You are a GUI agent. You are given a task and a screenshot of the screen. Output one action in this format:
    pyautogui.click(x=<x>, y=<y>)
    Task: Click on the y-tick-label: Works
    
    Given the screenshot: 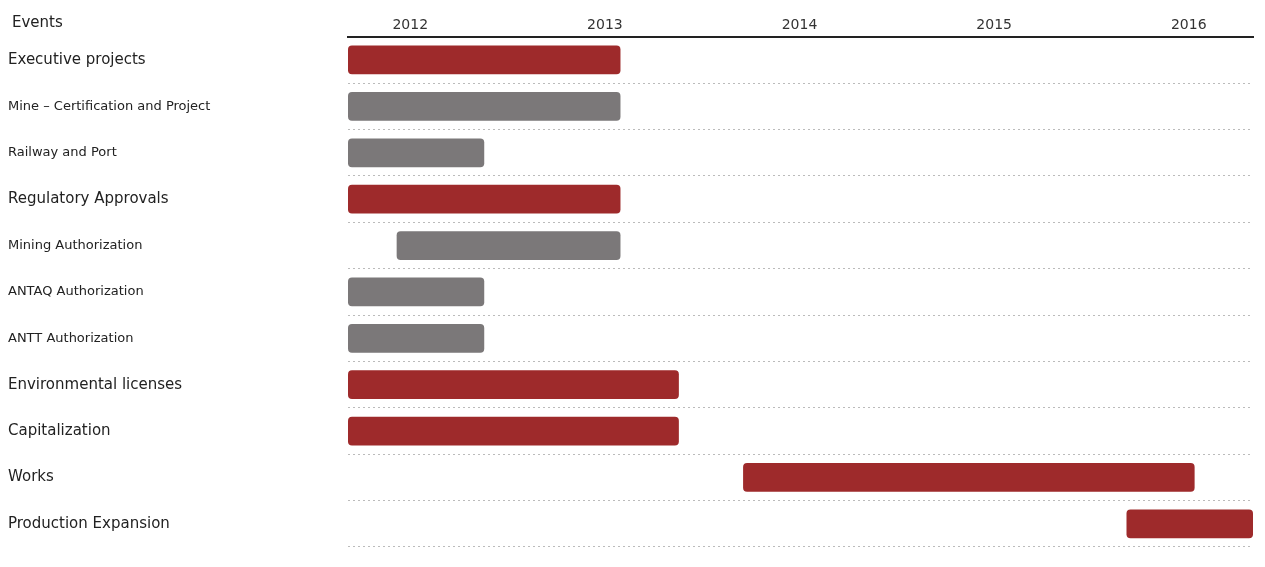 What is the action you would take?
    pyautogui.click(x=31, y=476)
    